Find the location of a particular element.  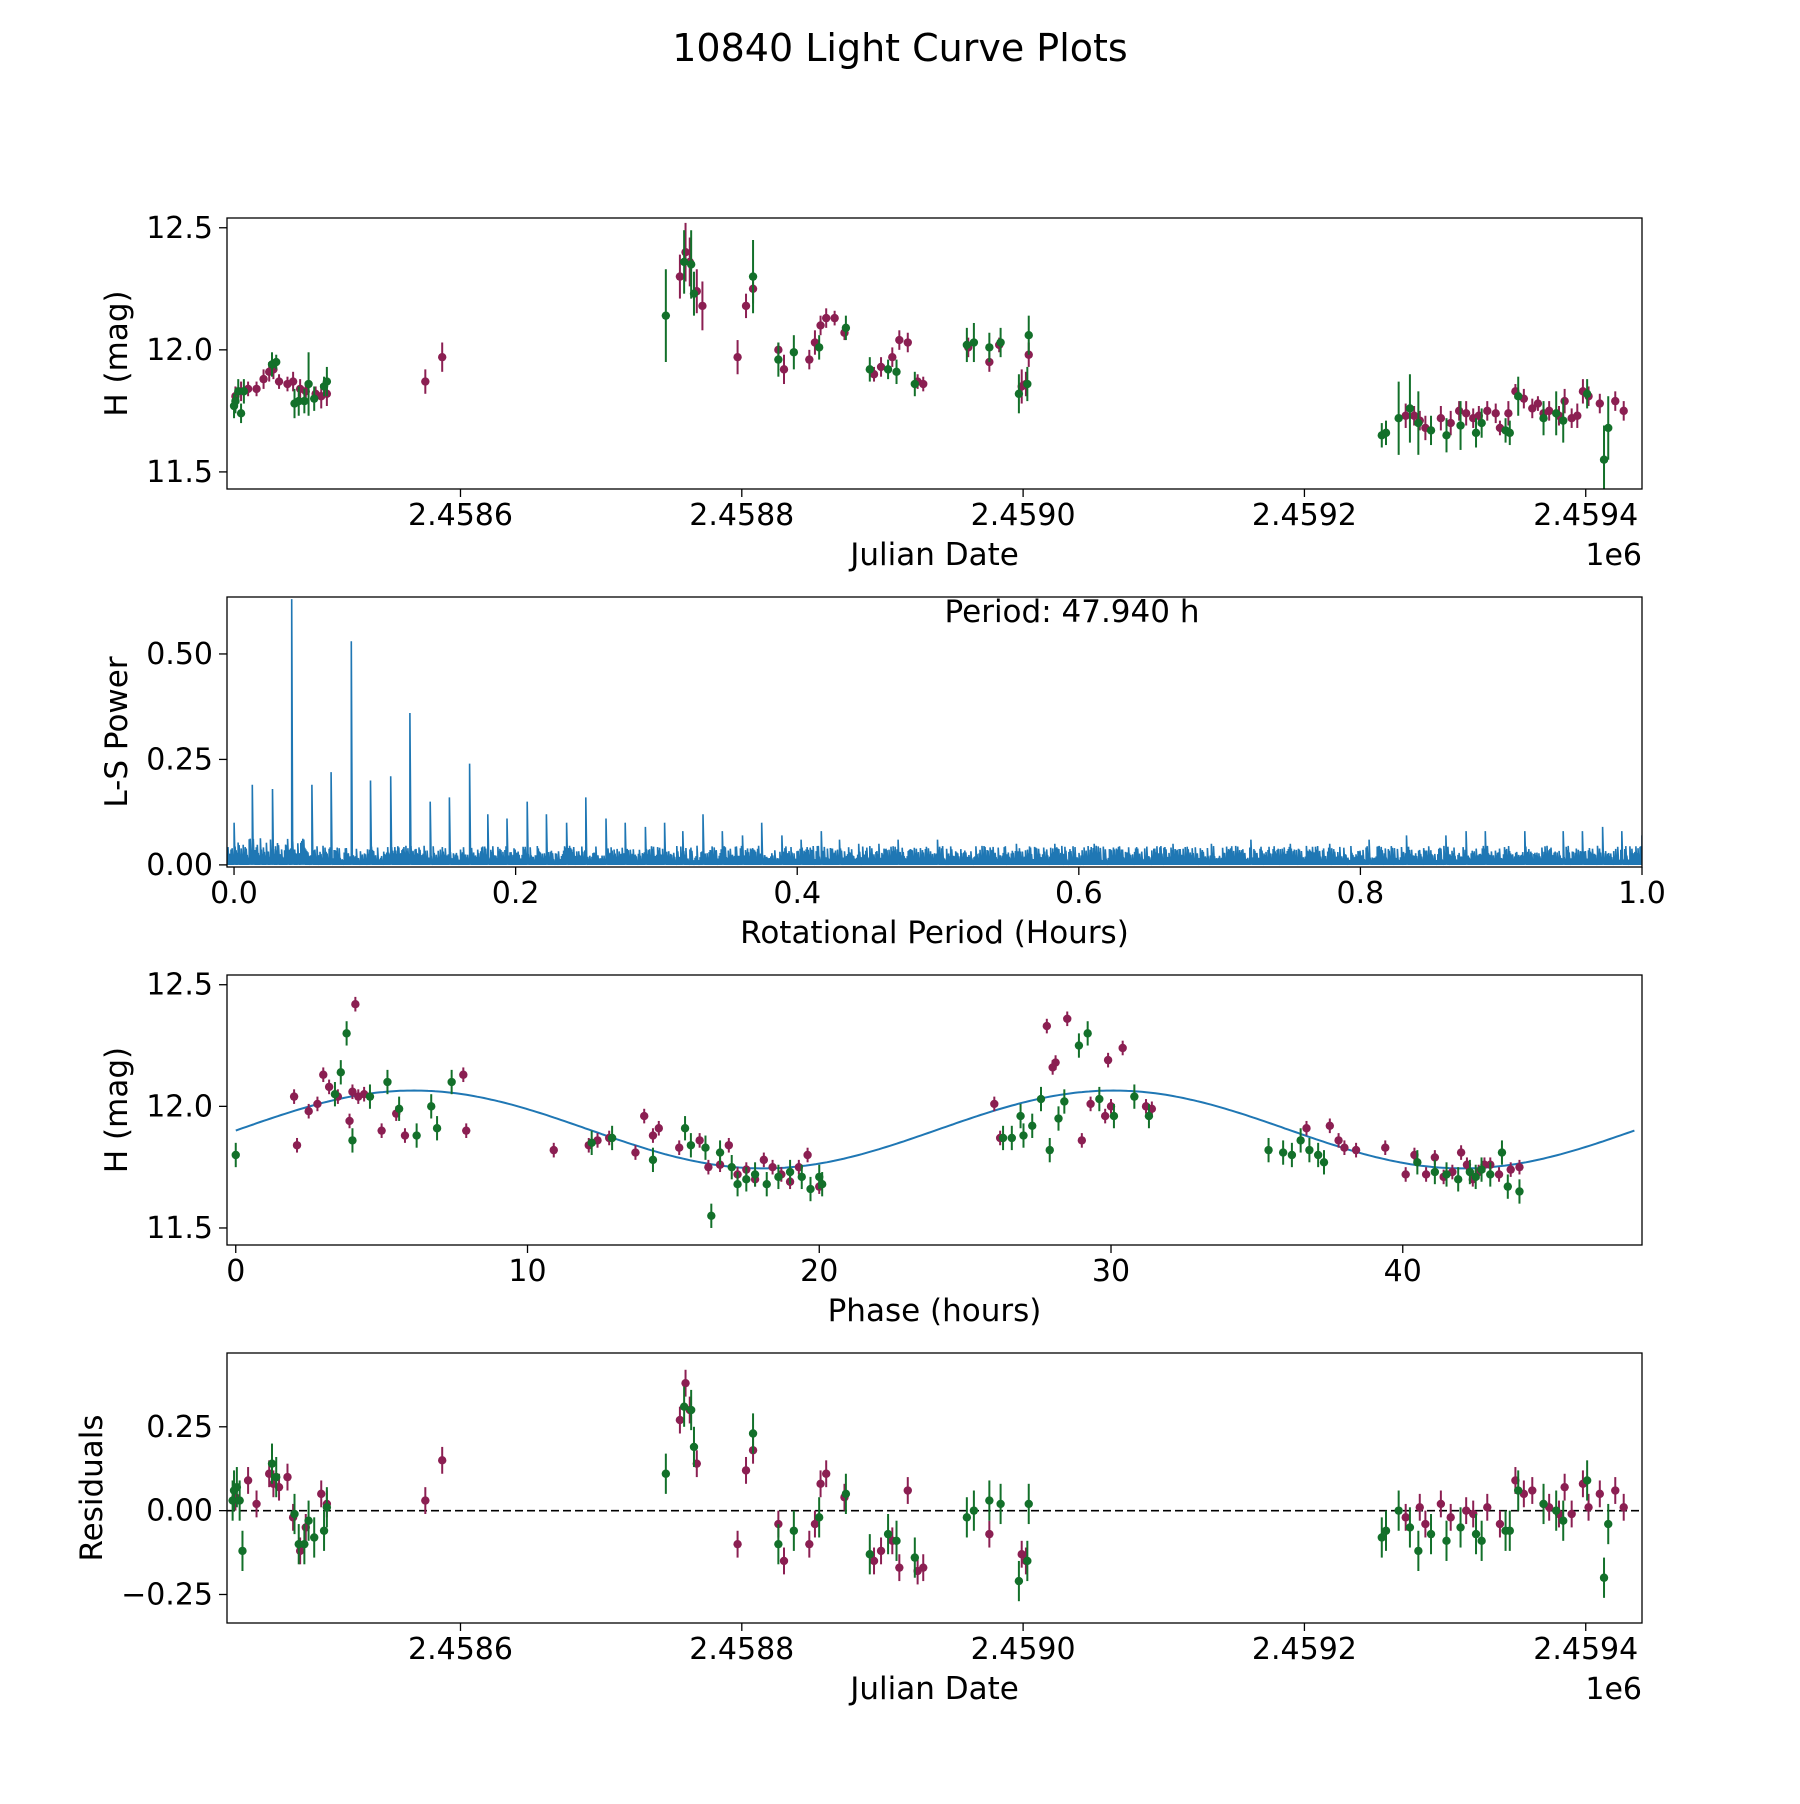

y-axis-label: H (mag) is located at coordinates (117, 353).